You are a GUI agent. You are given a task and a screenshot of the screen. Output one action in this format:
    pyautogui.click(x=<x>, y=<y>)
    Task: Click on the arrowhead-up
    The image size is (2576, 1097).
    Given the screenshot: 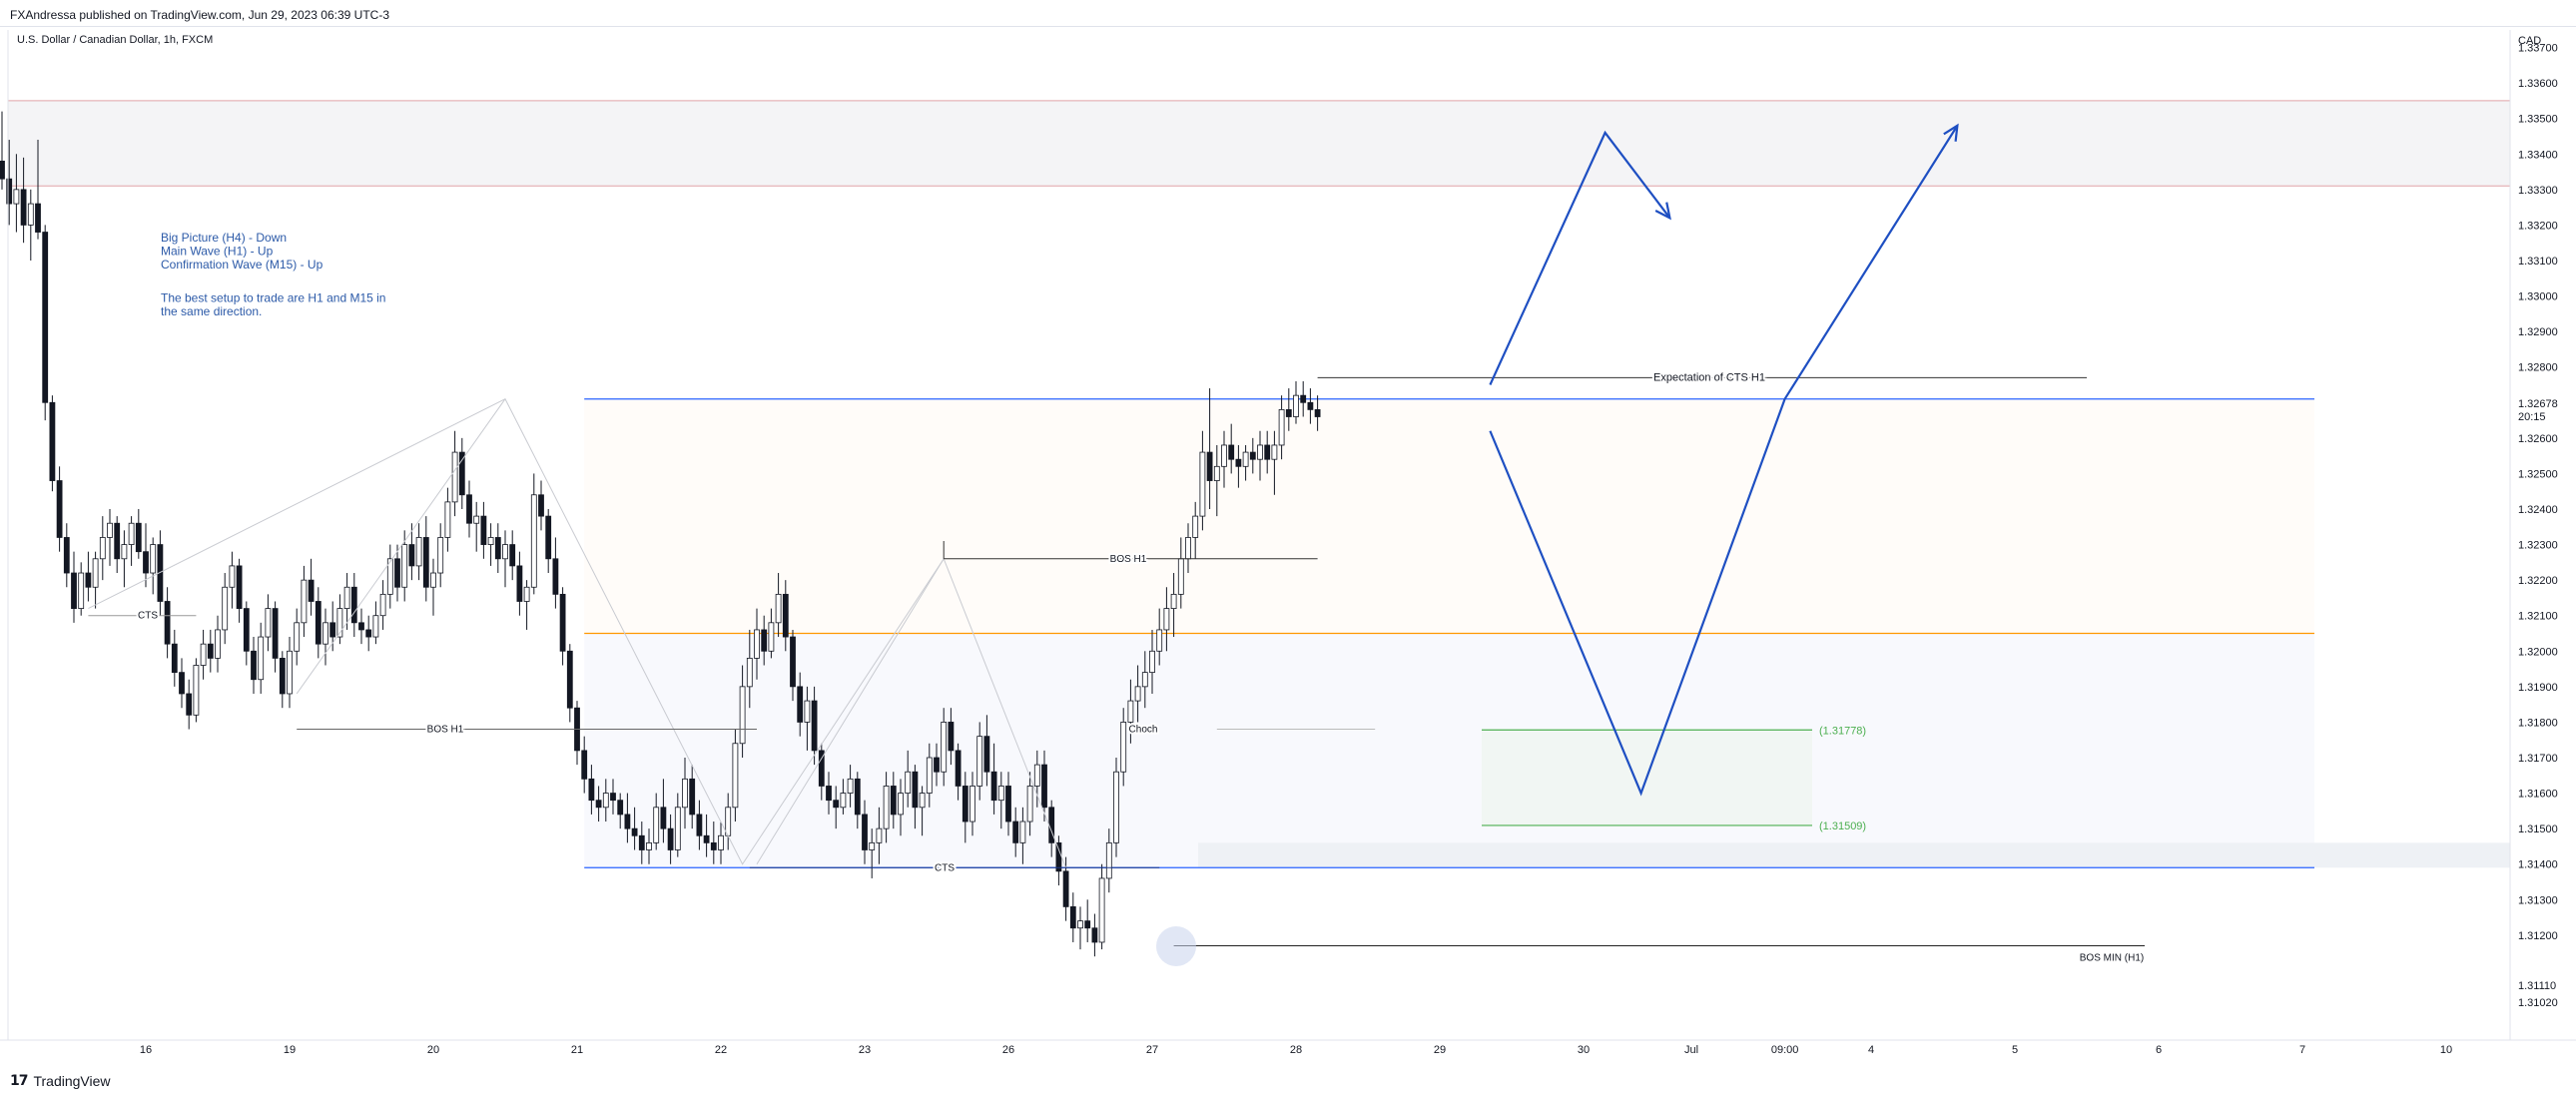 What is the action you would take?
    pyautogui.click(x=1951, y=132)
    